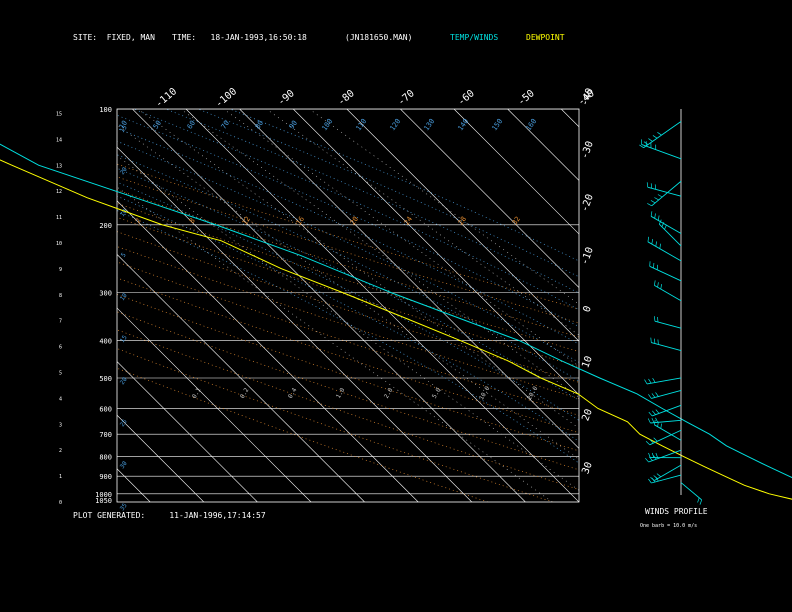 The height and width of the screenshot is (612, 792). What do you see at coordinates (545, 37) in the screenshot?
I see `legend-dewpoint: DEWPOINT` at bounding box center [545, 37].